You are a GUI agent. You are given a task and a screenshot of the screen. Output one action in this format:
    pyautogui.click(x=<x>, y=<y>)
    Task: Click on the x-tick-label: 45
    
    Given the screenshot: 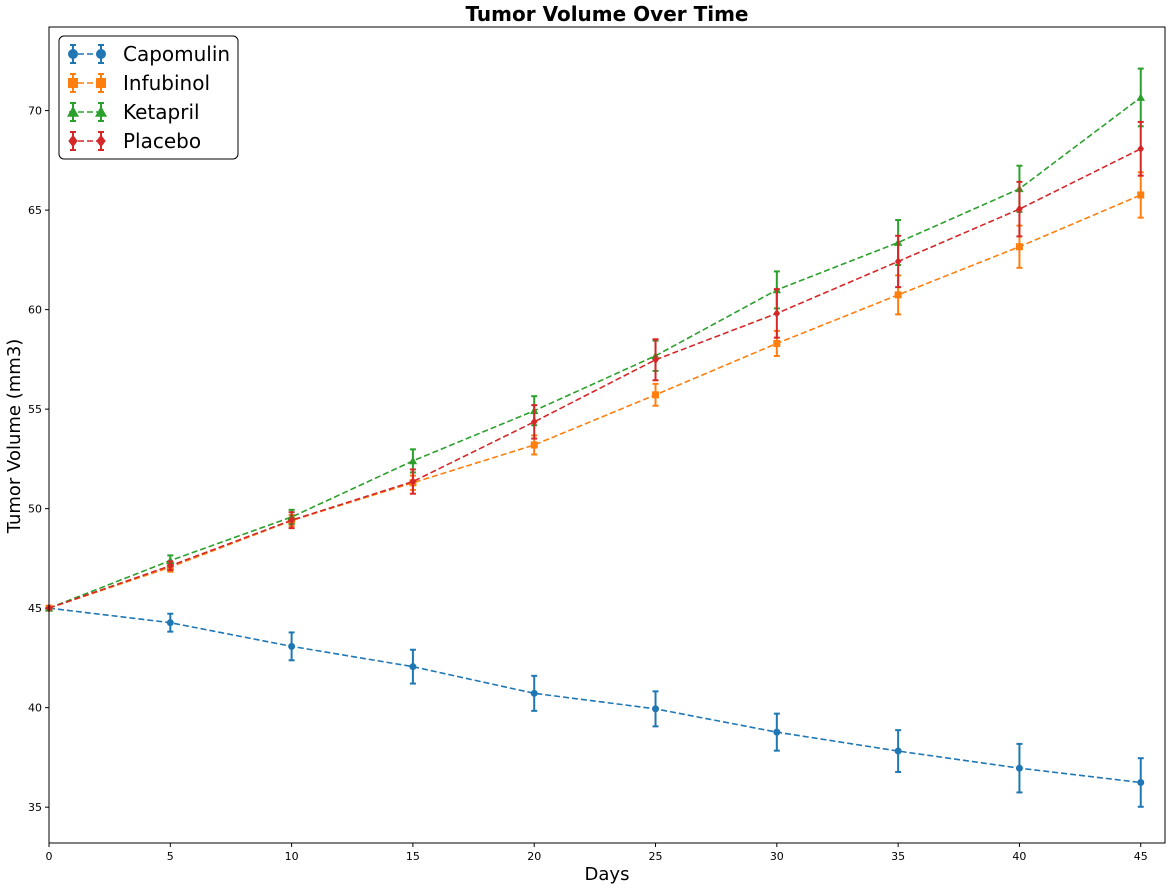 What is the action you would take?
    pyautogui.click(x=1141, y=856)
    